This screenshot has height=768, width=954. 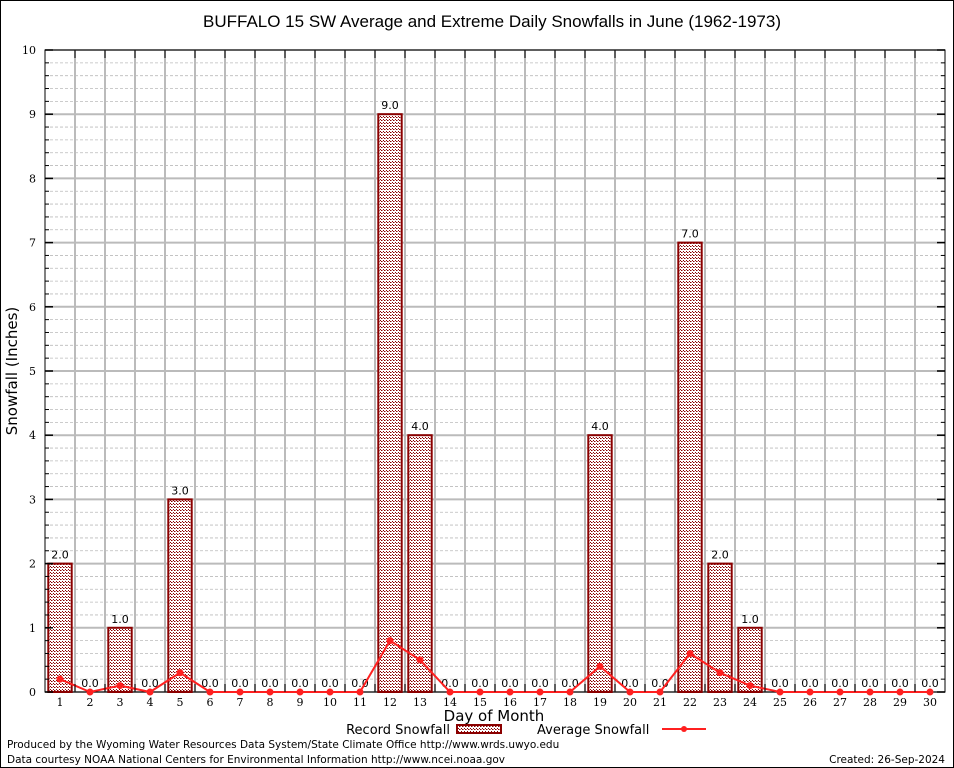 I want to click on bar-label-day-7: 0.0, so click(x=240, y=683).